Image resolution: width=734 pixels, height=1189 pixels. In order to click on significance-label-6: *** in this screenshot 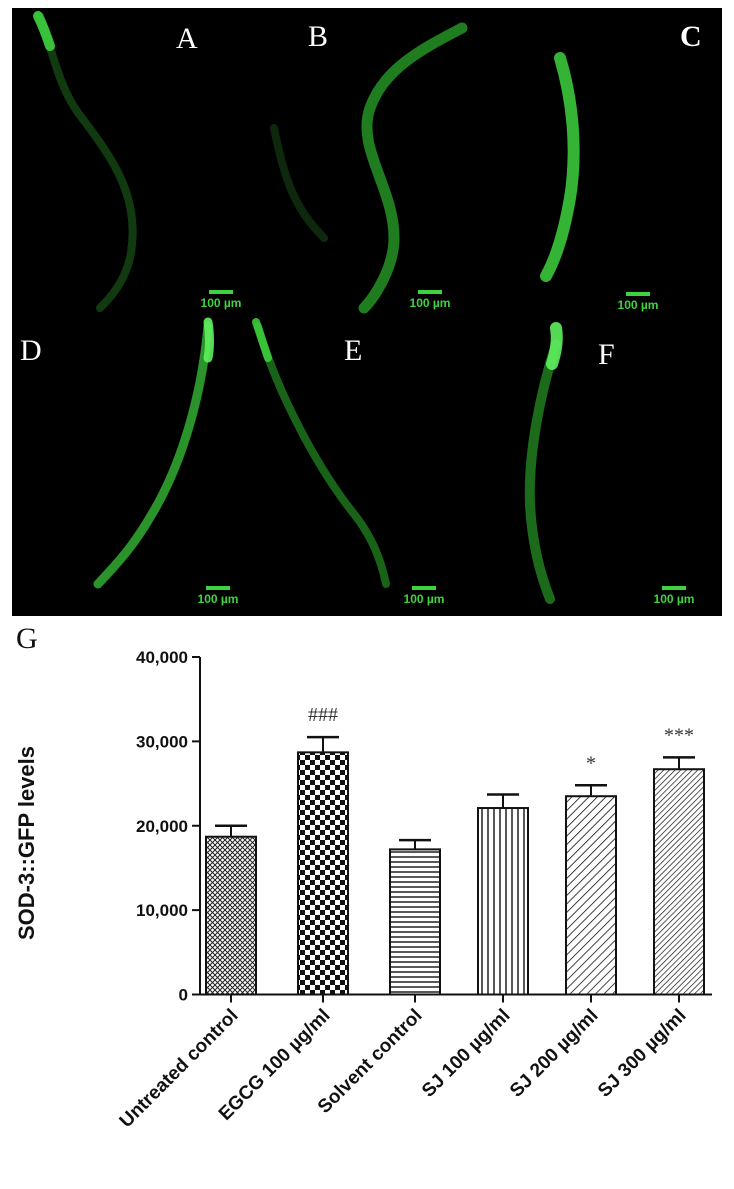, I will do `click(679, 735)`.